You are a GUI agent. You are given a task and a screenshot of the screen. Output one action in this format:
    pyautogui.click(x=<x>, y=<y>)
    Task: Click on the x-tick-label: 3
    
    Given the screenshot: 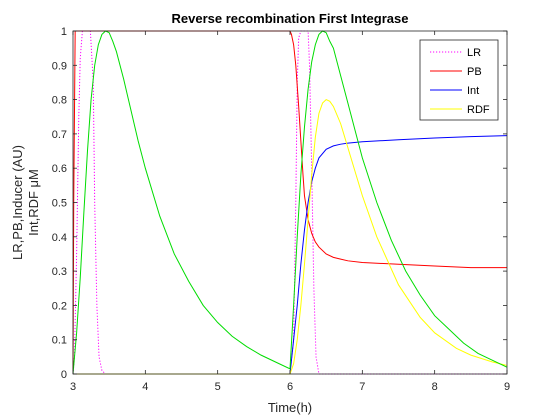 What is the action you would take?
    pyautogui.click(x=73, y=387)
    